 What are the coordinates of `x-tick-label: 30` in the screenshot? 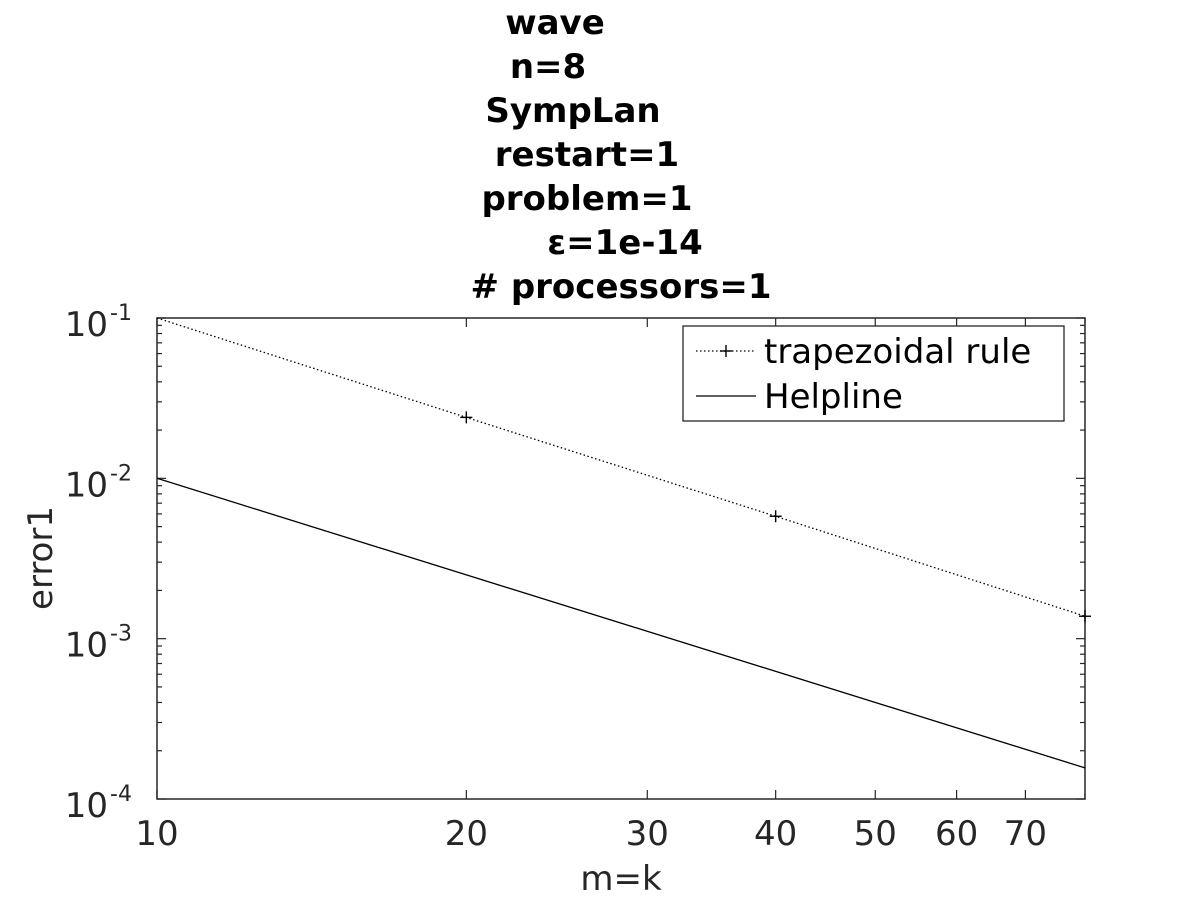 It's located at (647, 834).